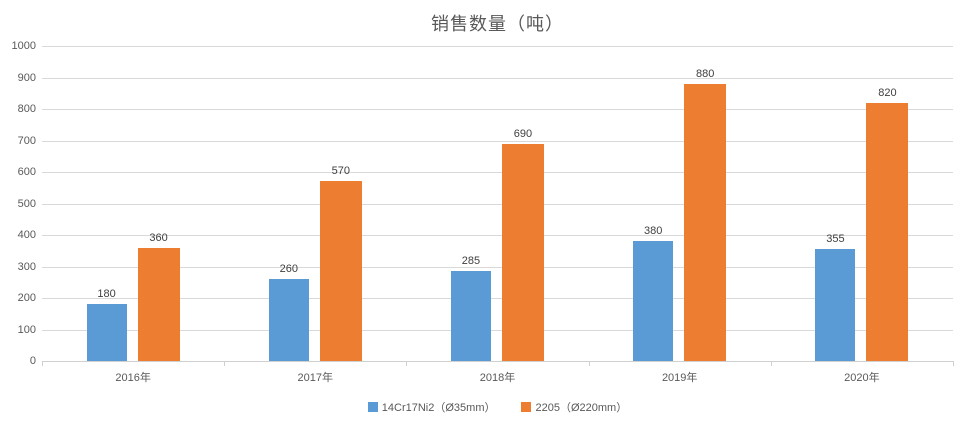 The image size is (966, 425). I want to click on bar-value-label: 360, so click(158, 237).